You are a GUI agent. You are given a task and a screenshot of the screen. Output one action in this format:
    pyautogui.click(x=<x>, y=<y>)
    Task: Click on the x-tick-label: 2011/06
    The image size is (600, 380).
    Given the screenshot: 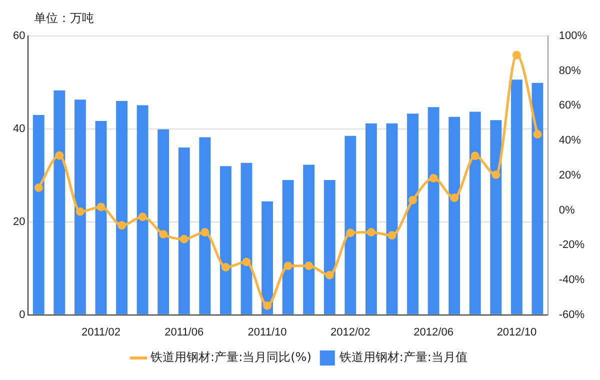 What is the action you would take?
    pyautogui.click(x=184, y=332)
    